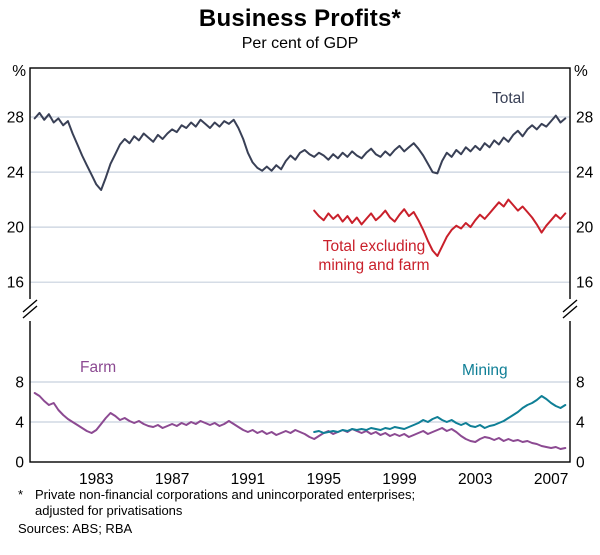  Describe the element at coordinates (19, 71) in the screenshot. I see `percent-symbol-left: %` at that location.